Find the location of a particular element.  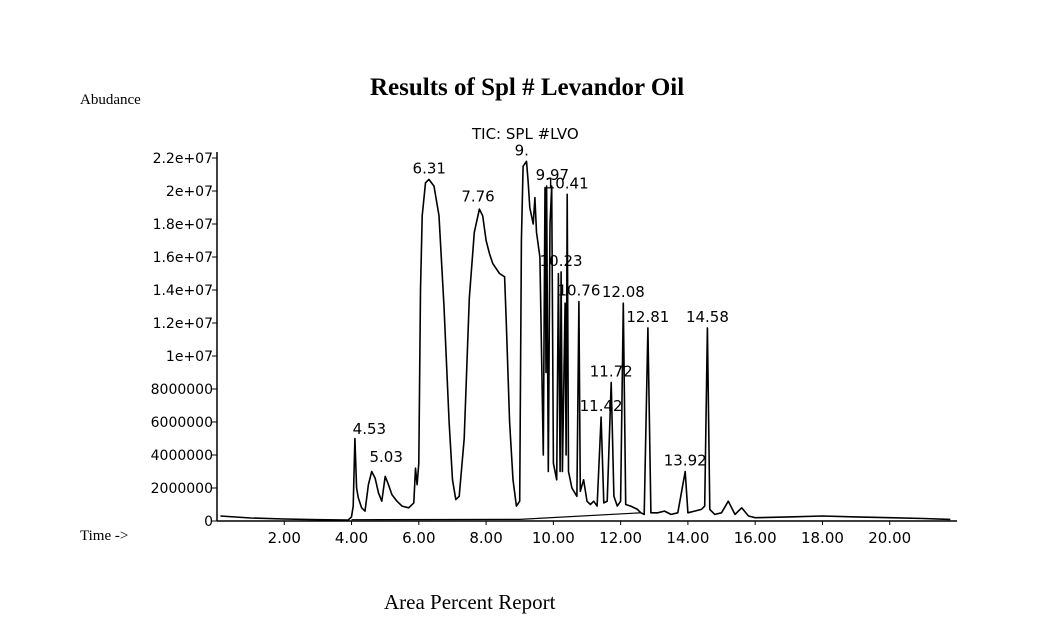

peak-label: 12.81 is located at coordinates (647, 317).